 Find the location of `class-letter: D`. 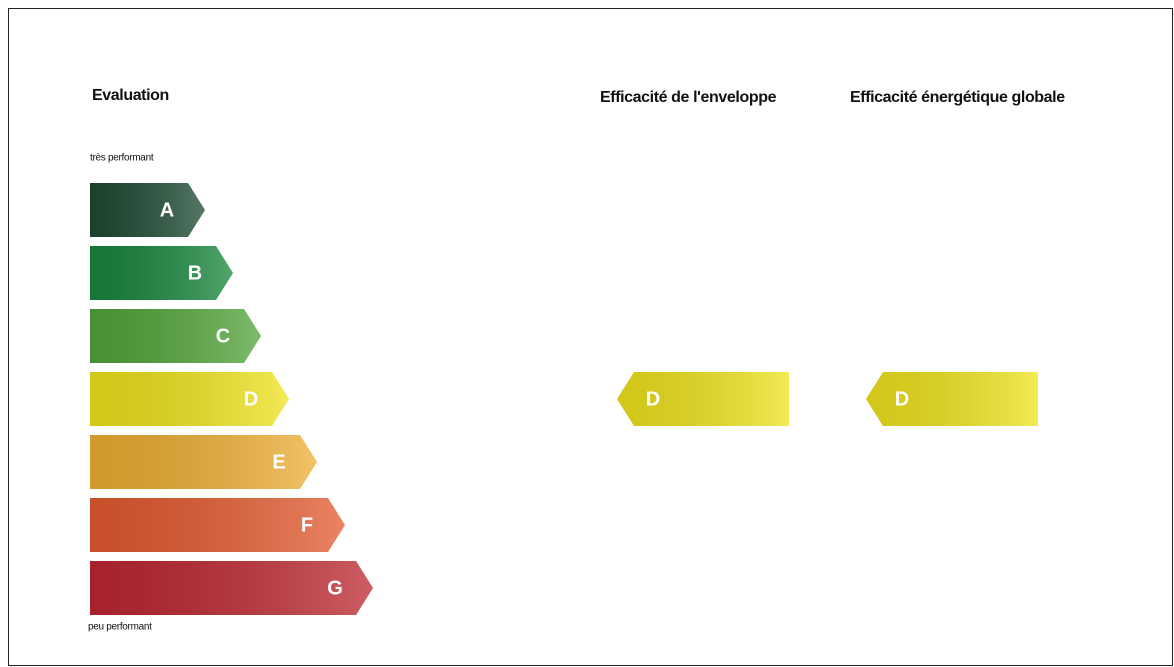

class-letter: D is located at coordinates (251, 399).